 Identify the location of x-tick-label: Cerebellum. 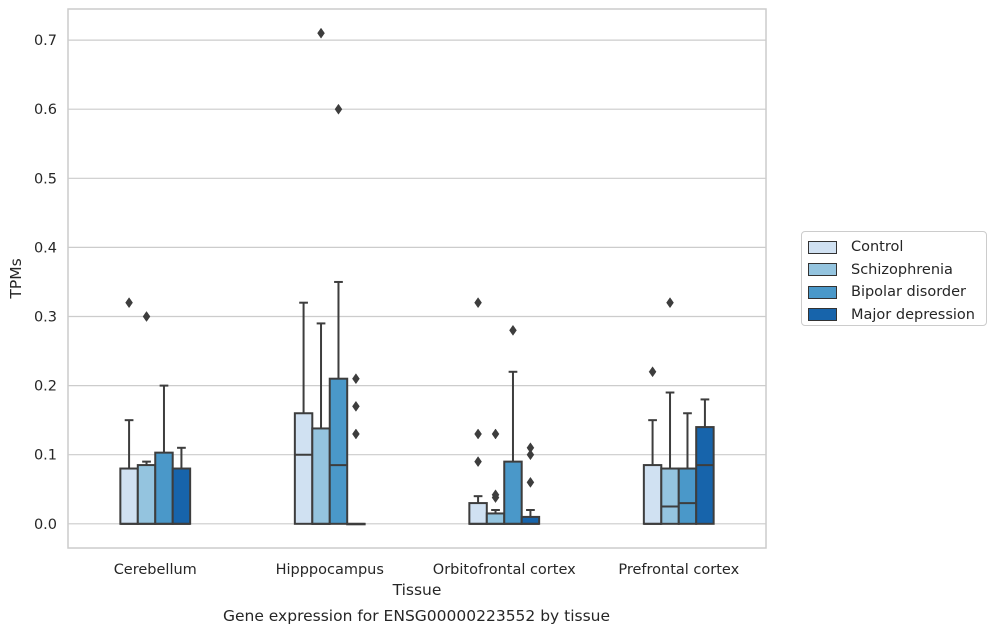
(155, 570).